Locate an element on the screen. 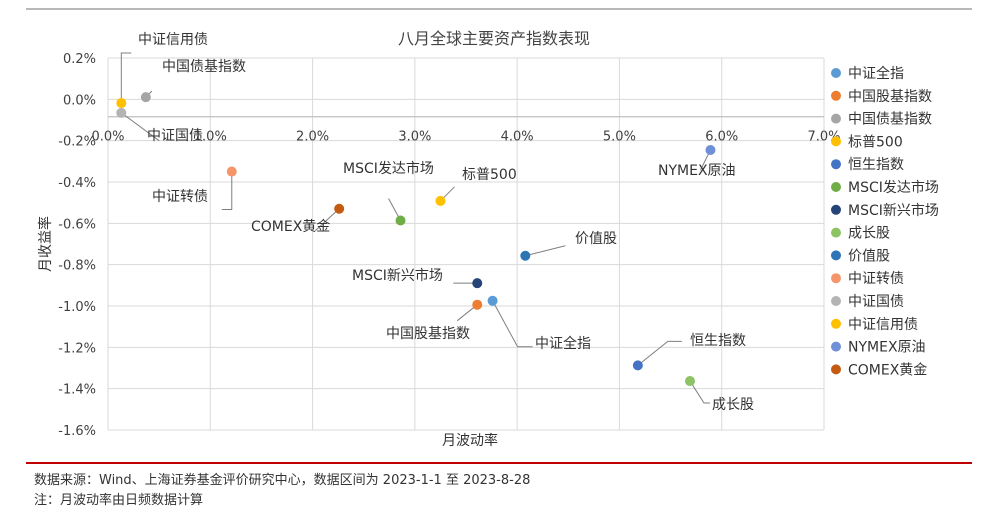 Image resolution: width=997 pixels, height=519 pixels. point-label: NYMEX原油 is located at coordinates (697, 171).